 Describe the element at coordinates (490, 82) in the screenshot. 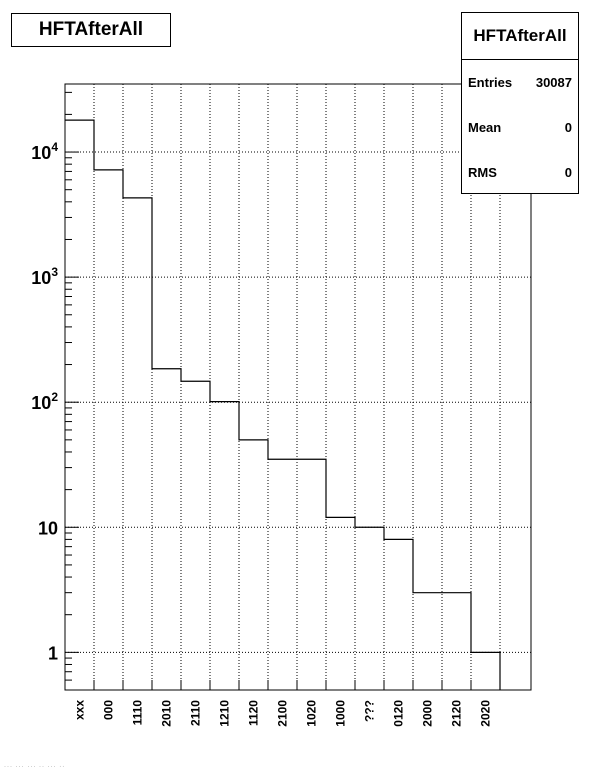

I see `entries-label: Entries` at that location.